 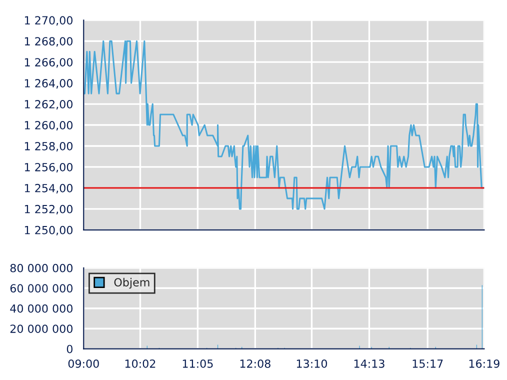 What do you see at coordinates (48, 209) in the screenshot?
I see `y-tick-label: 1 252,00` at bounding box center [48, 209].